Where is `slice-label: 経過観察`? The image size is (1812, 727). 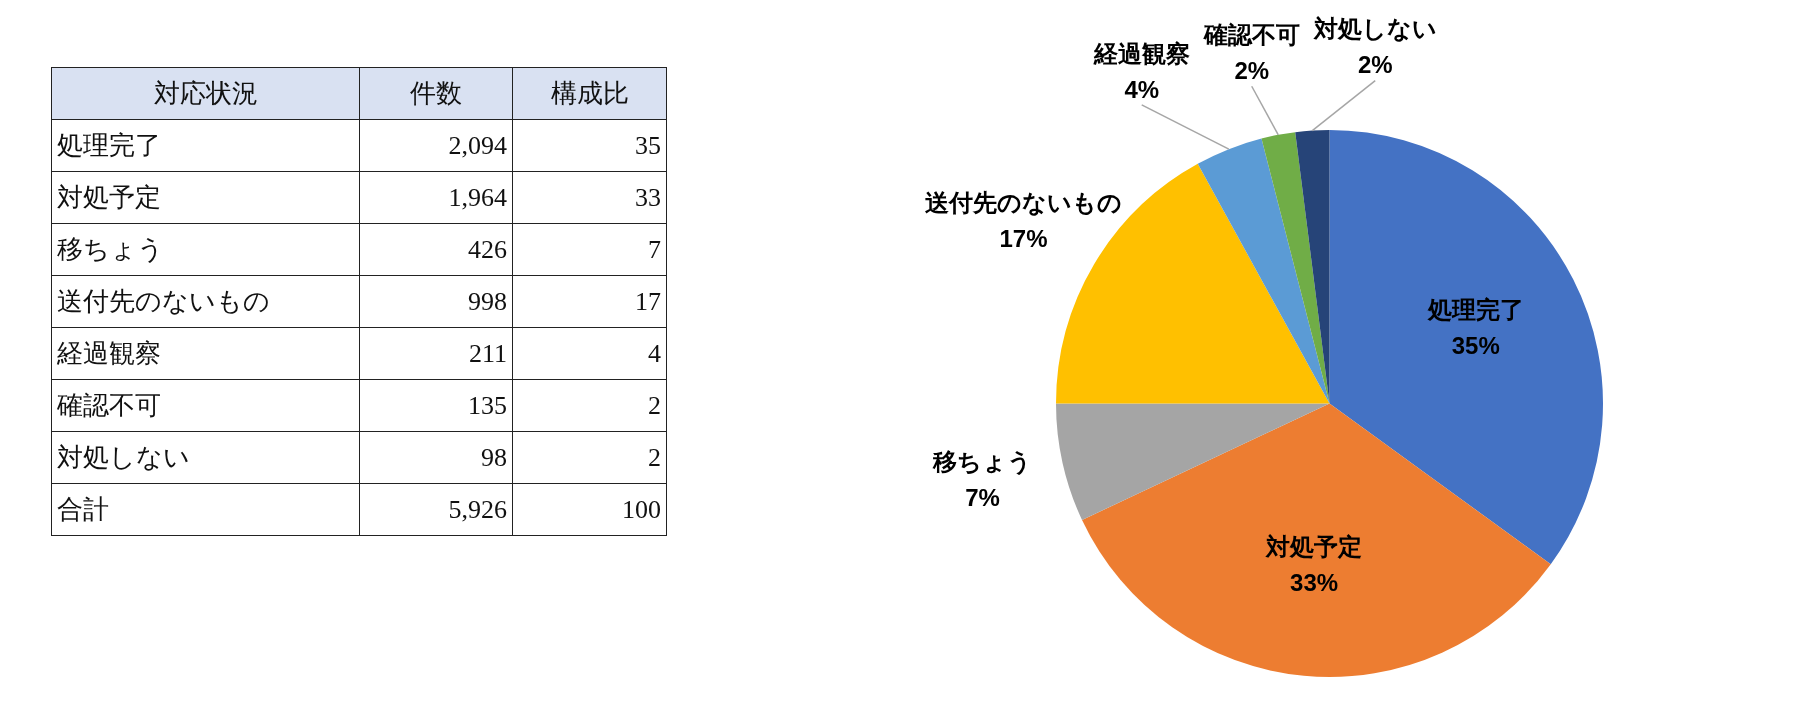 slice-label: 経過観察 is located at coordinates (1141, 53).